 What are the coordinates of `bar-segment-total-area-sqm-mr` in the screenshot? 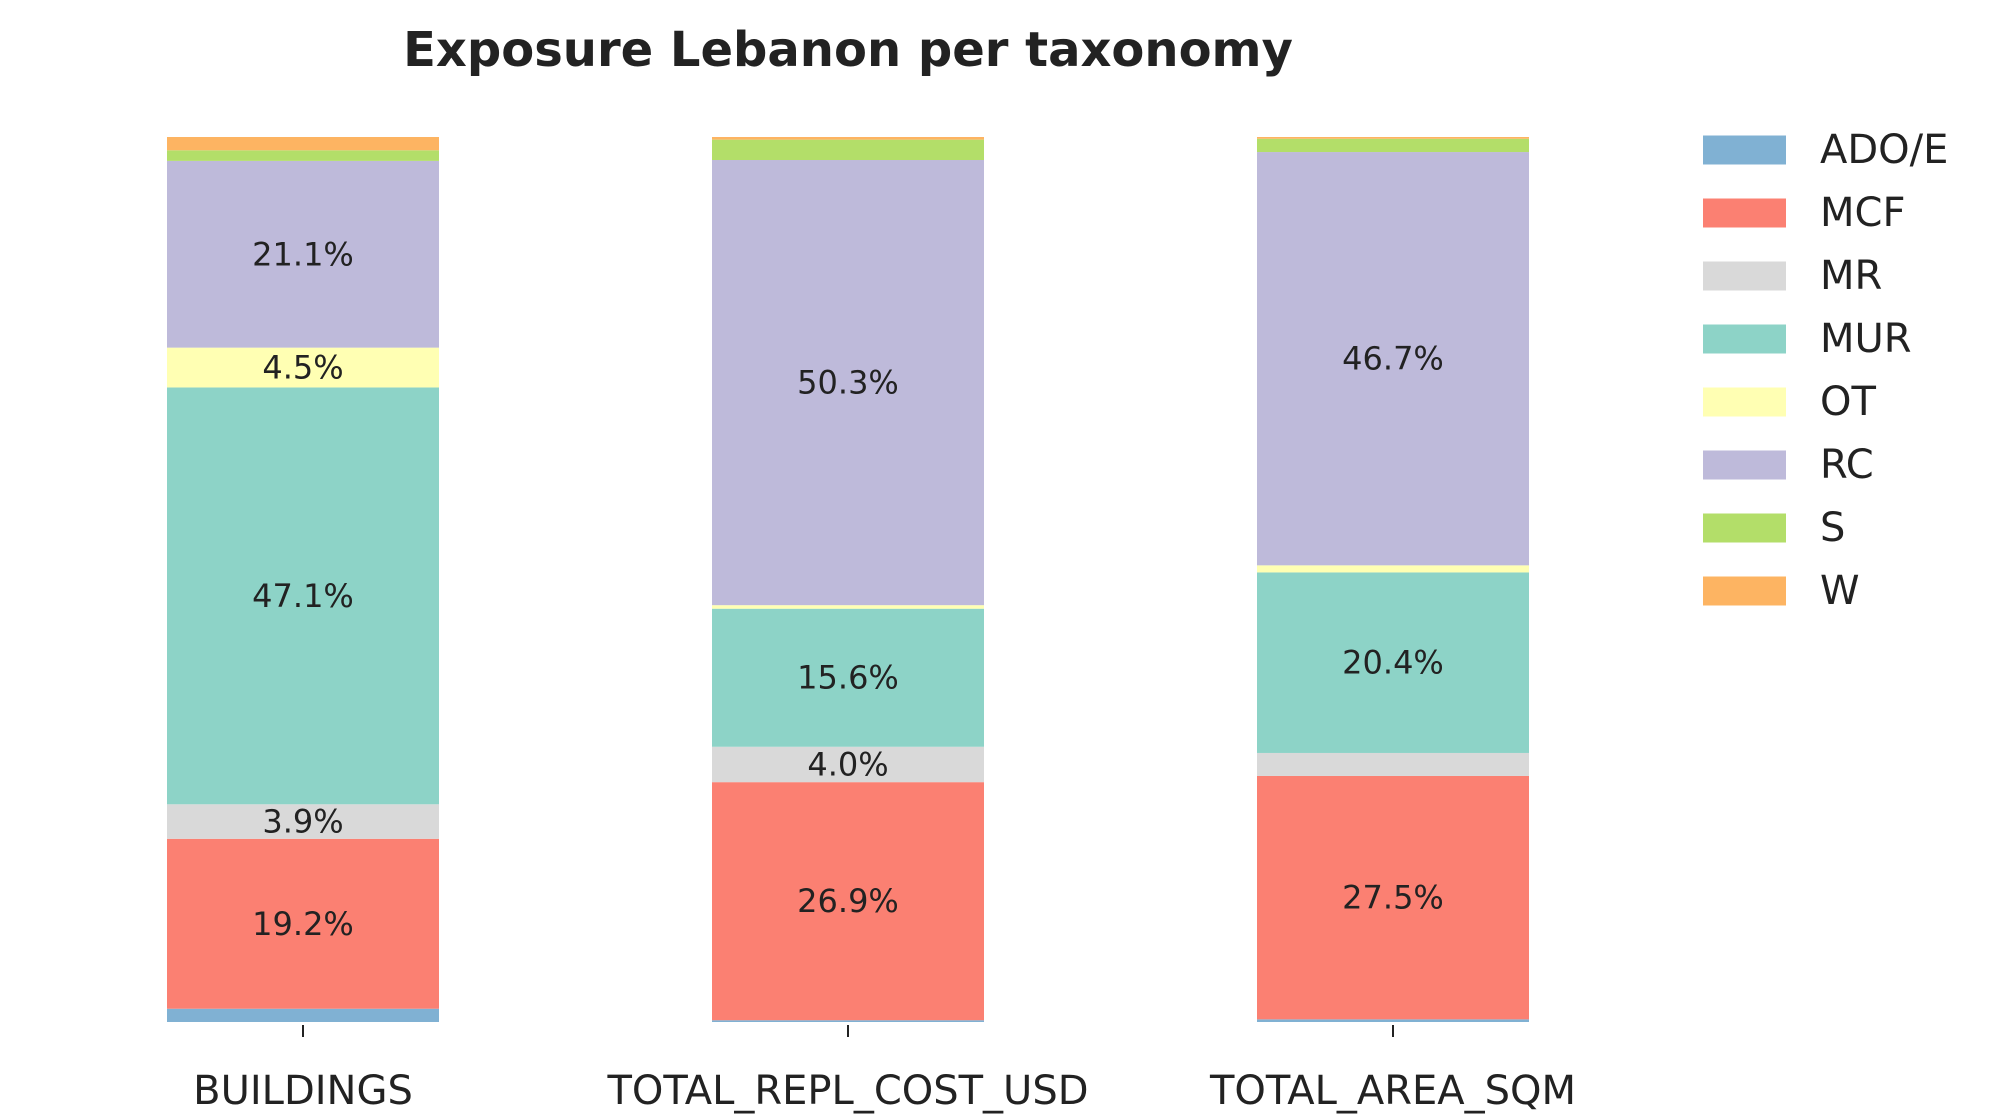 It's located at (1393, 764).